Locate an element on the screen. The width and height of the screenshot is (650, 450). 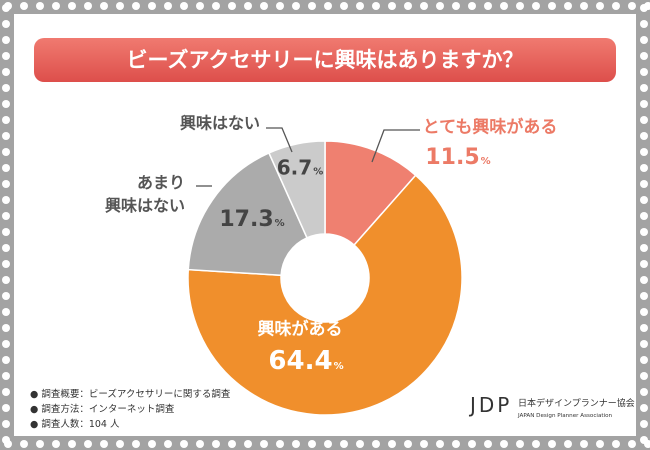
value: 17.3 is located at coordinates (246, 220).